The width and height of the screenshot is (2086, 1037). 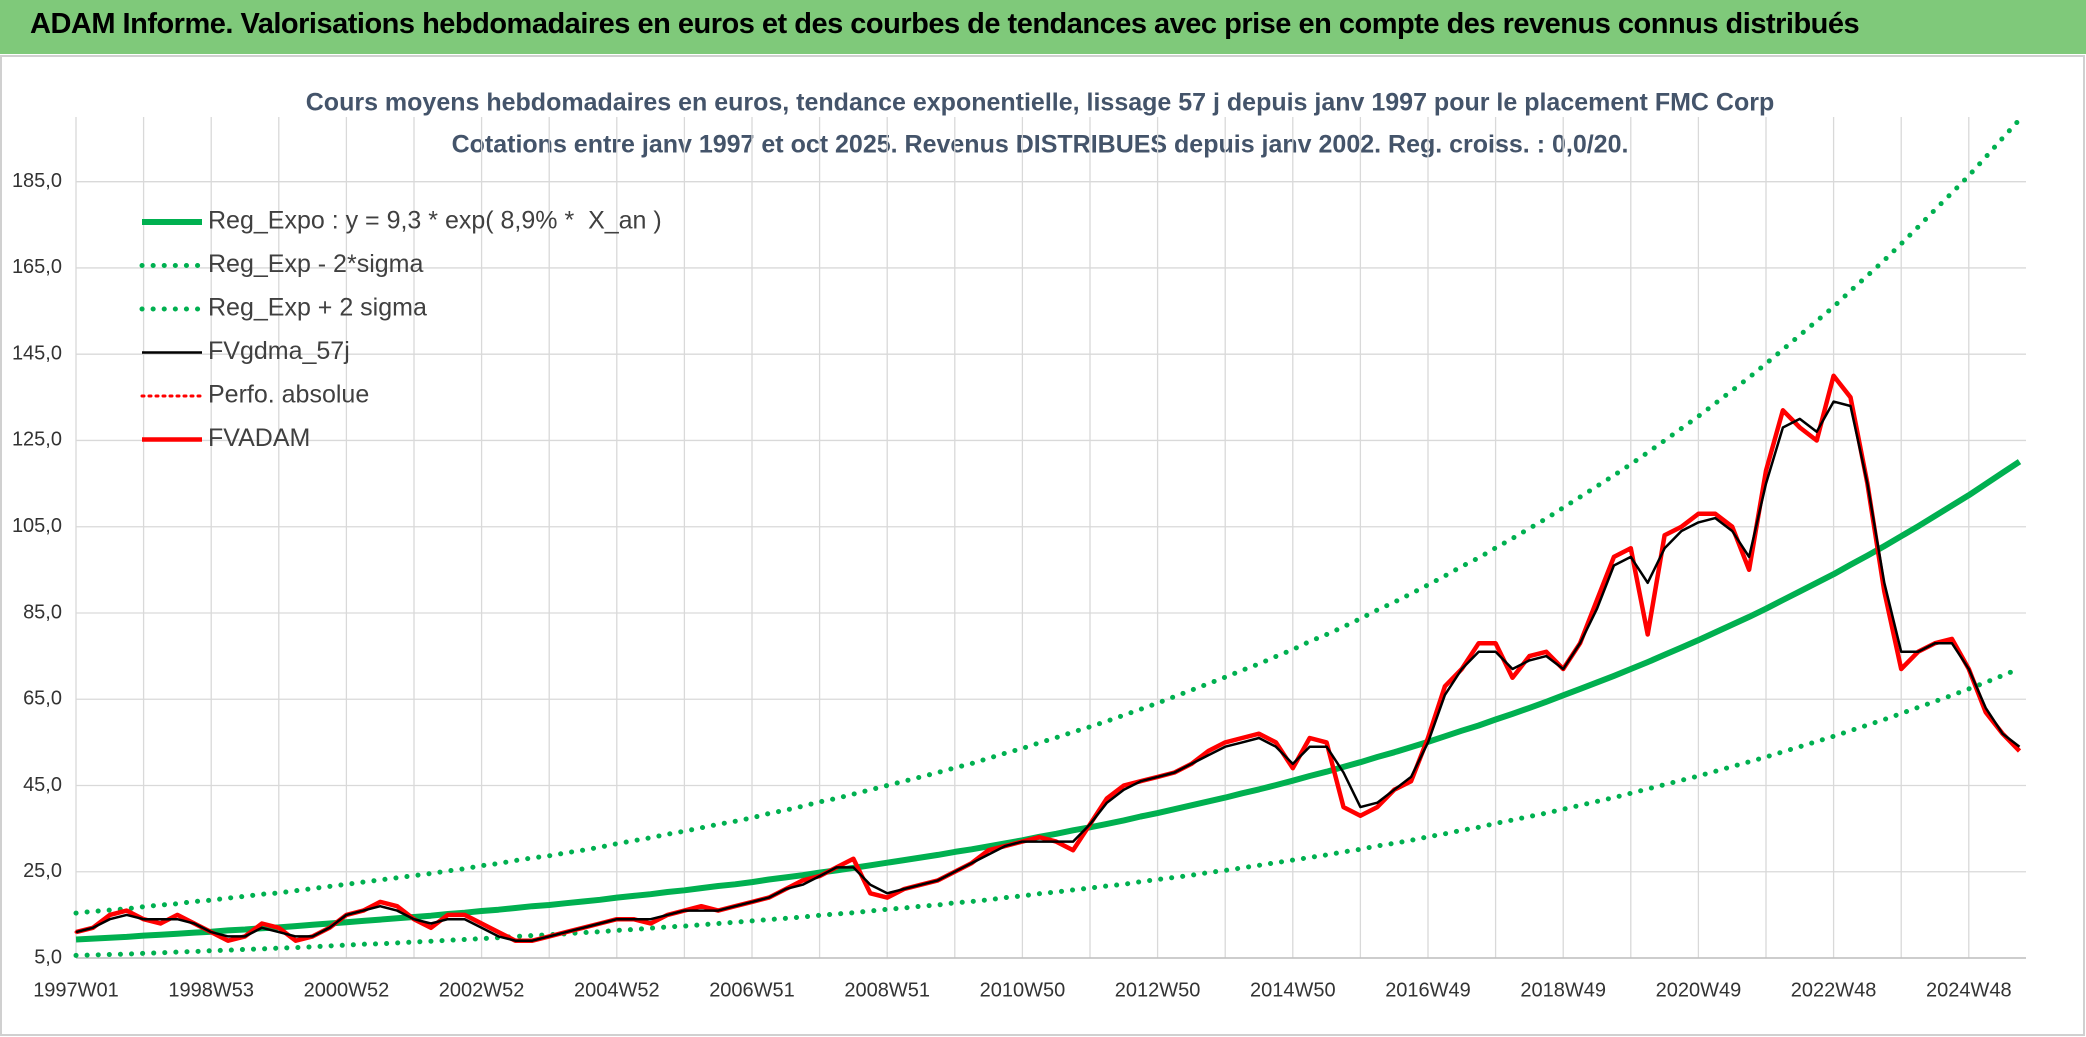 I want to click on x-tick-label: 2018W49, so click(x=1563, y=990).